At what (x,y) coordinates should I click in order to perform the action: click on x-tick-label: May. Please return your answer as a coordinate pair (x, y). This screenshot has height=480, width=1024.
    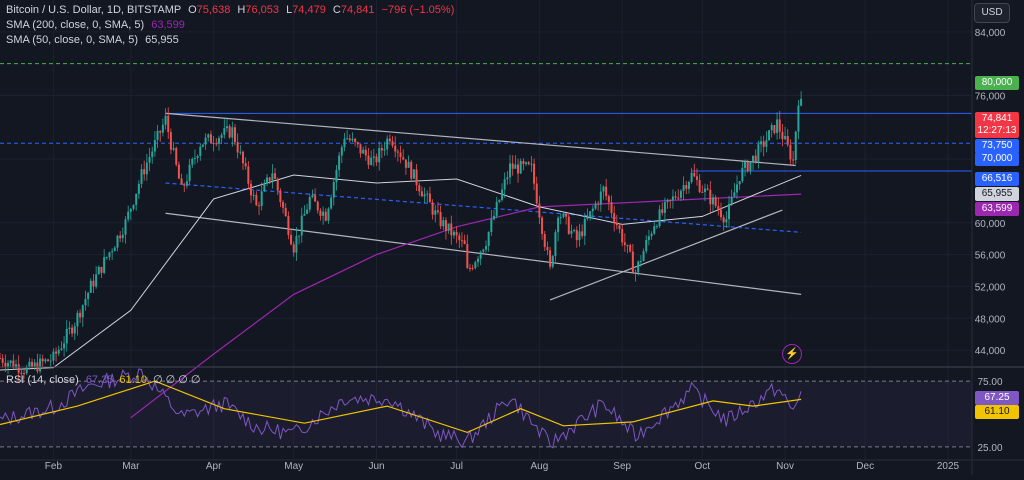
    Looking at the image, I should click on (293, 466).